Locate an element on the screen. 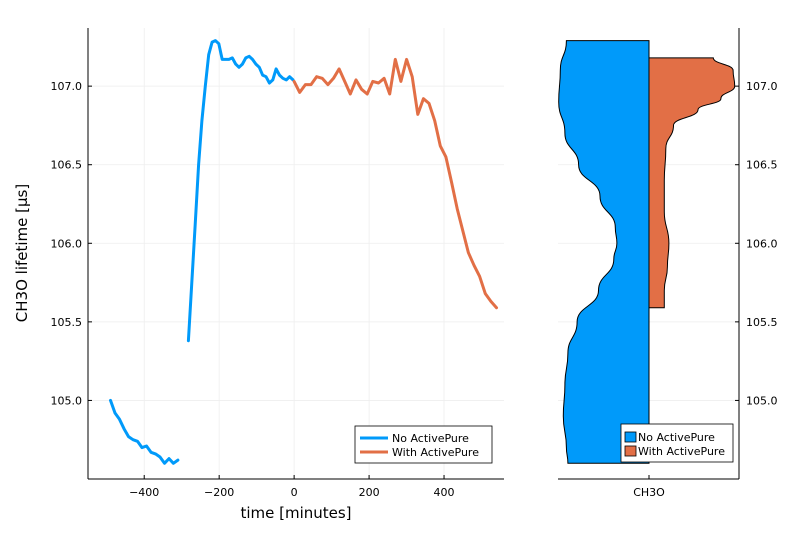  y-tick-label: 106.0 is located at coordinates (67, 243).